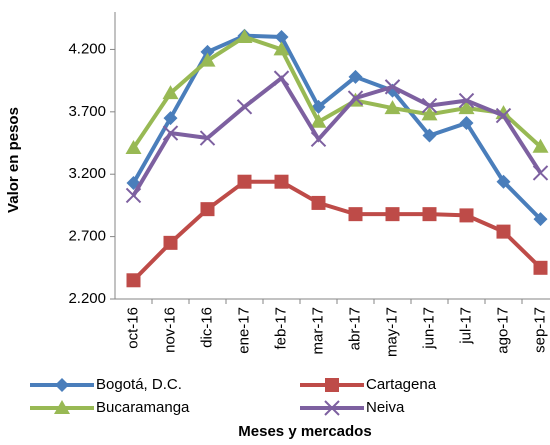 This screenshot has width=550, height=445. I want to click on x-tick-label: sep-17, so click(539, 330).